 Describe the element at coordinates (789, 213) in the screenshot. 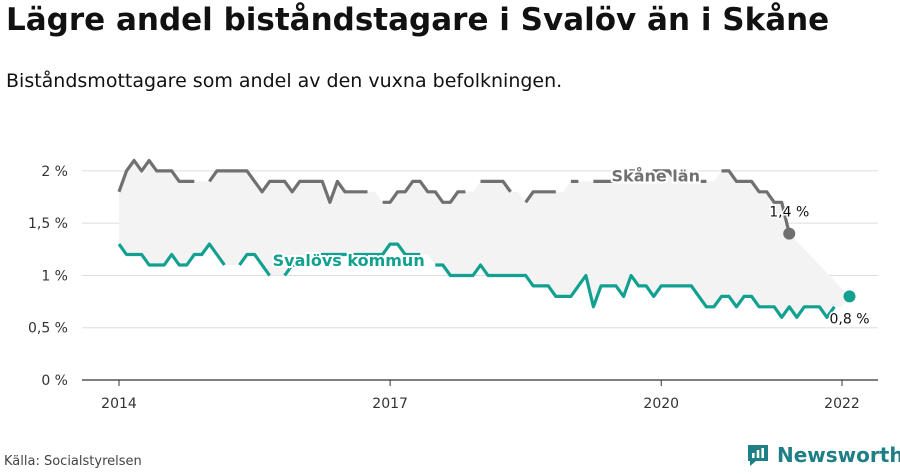

I see `end-label-skane: 1,4 %` at that location.